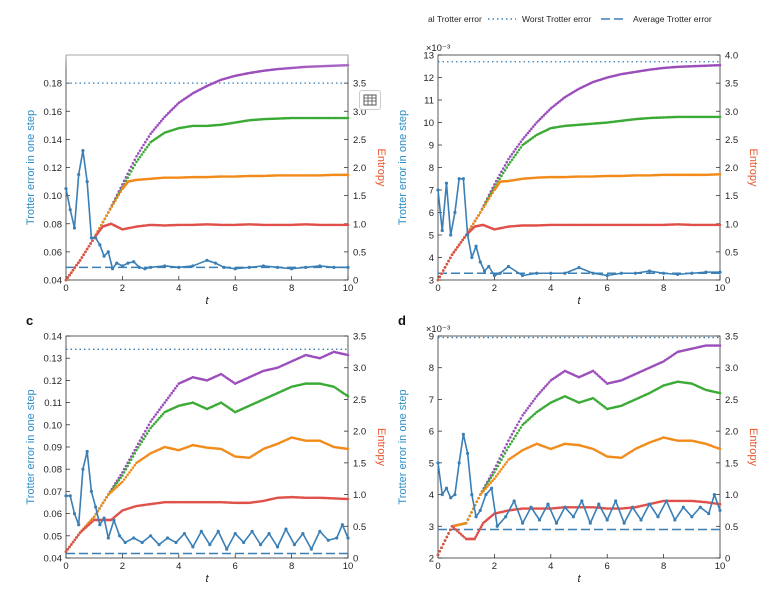 The image size is (772, 596). What do you see at coordinates (431, 337) in the screenshot?
I see `y-tick-label: 9` at bounding box center [431, 337].